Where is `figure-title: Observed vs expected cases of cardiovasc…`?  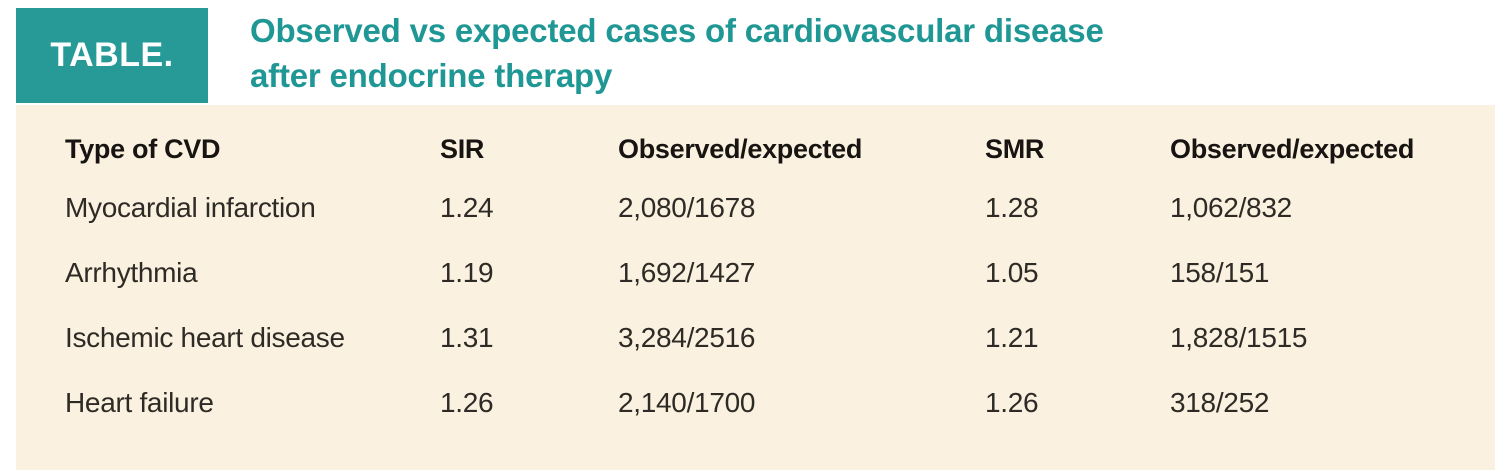 figure-title: Observed vs expected cases of cardiovasc… is located at coordinates (677, 53).